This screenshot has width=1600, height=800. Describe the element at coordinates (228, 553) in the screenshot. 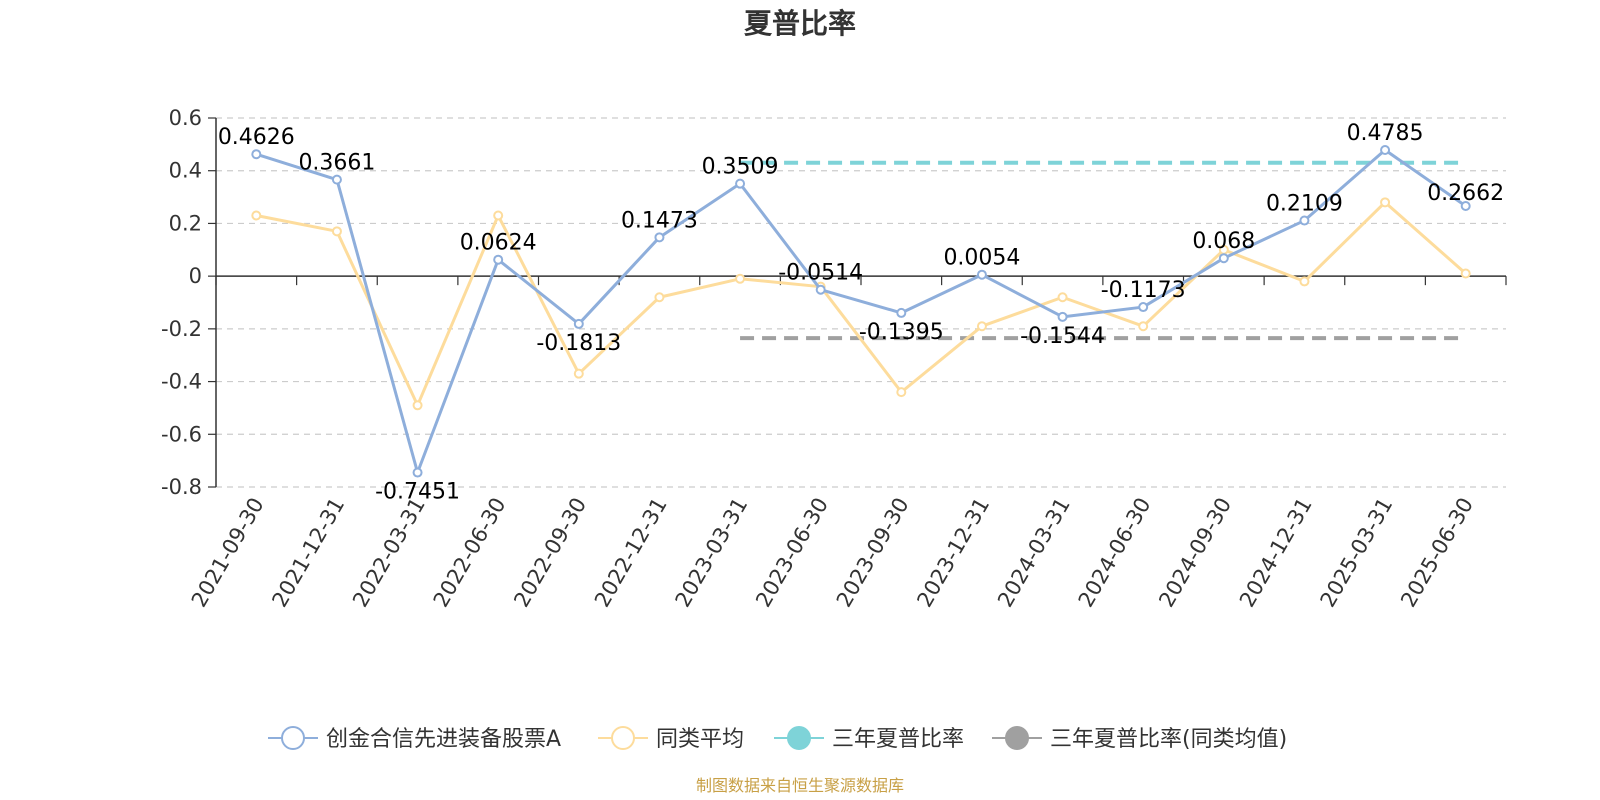

I see `x-tick-label: 2021-09-30` at that location.